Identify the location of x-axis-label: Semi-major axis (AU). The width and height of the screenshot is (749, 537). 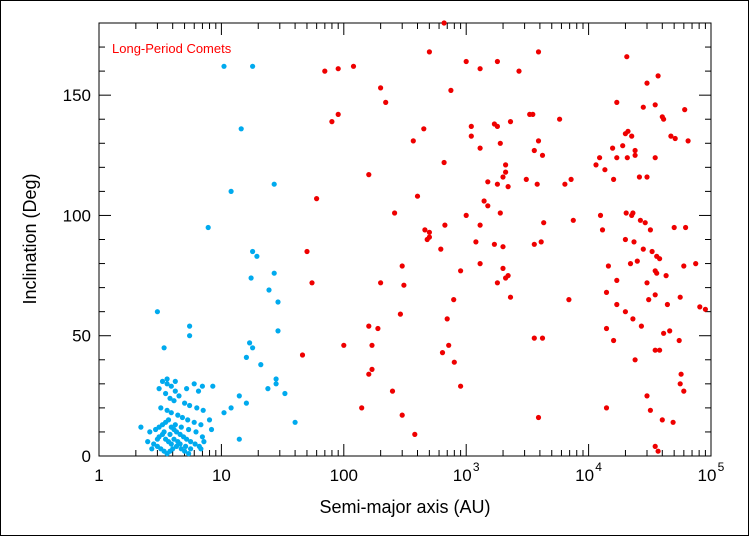
(404, 507).